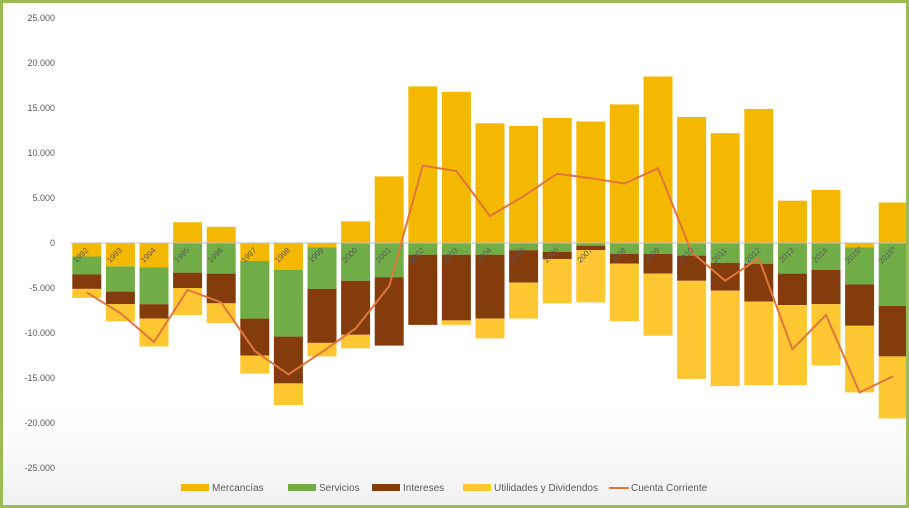 Image resolution: width=909 pixels, height=508 pixels. I want to click on y-tick-label: -5.000, so click(42, 288).